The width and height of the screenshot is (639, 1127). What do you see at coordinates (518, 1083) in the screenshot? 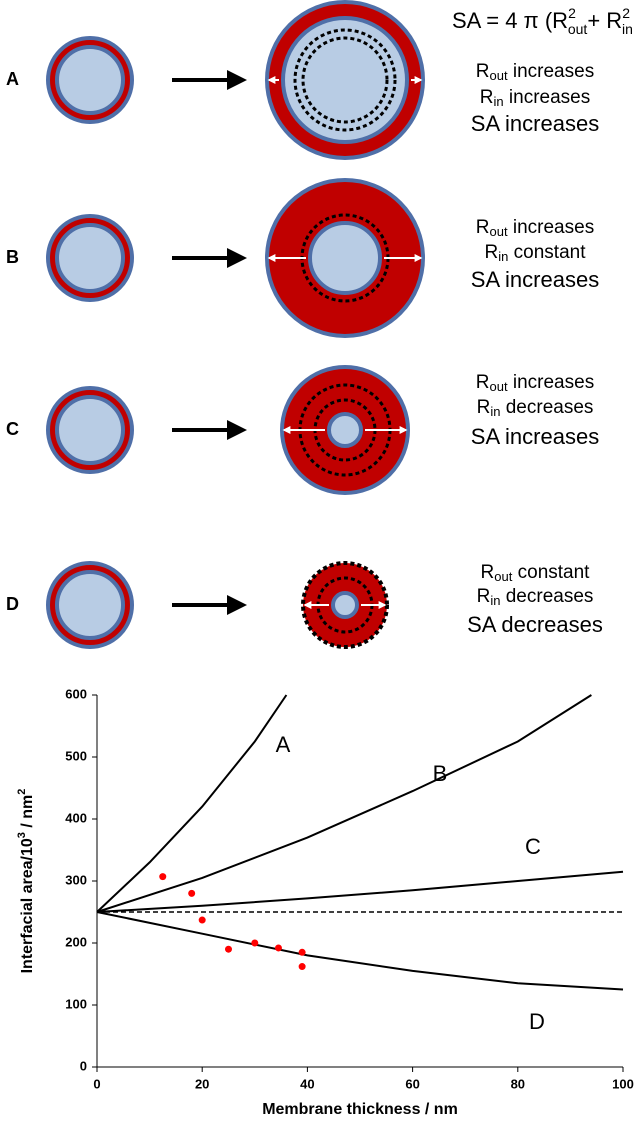
I see `x-tick-label: 80` at bounding box center [518, 1083].